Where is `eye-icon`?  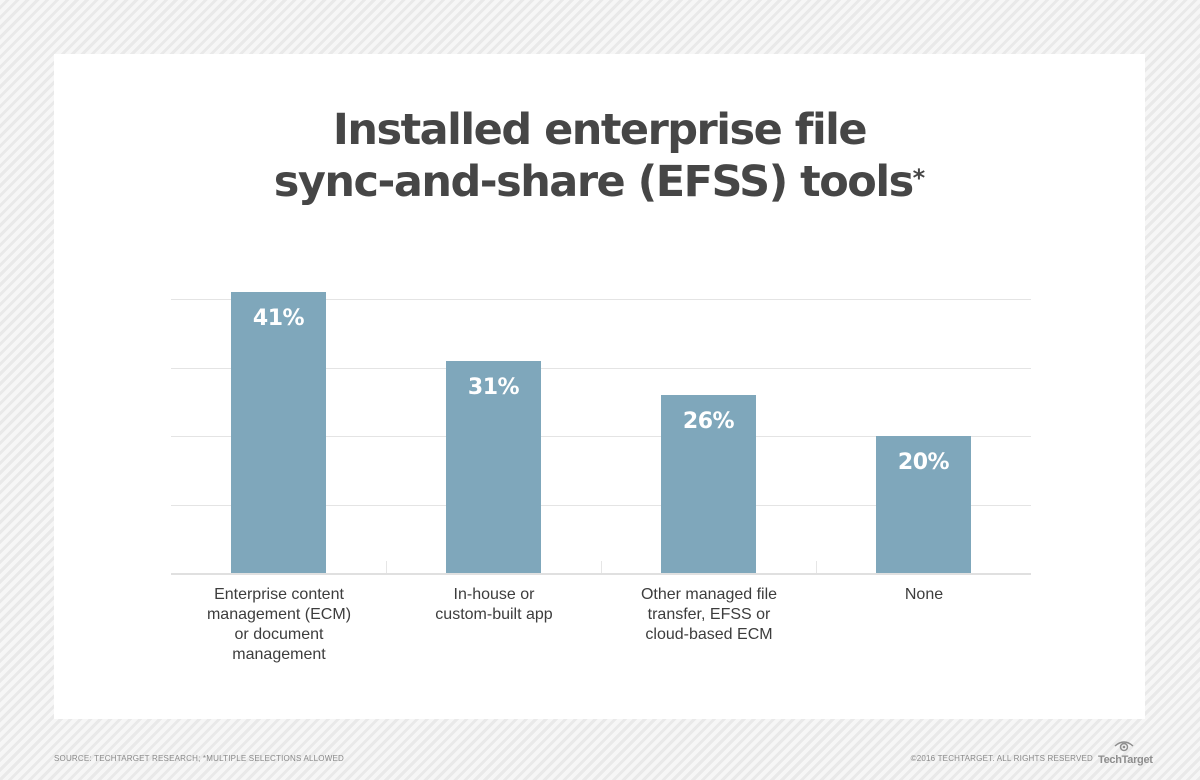 eye-icon is located at coordinates (1124, 746).